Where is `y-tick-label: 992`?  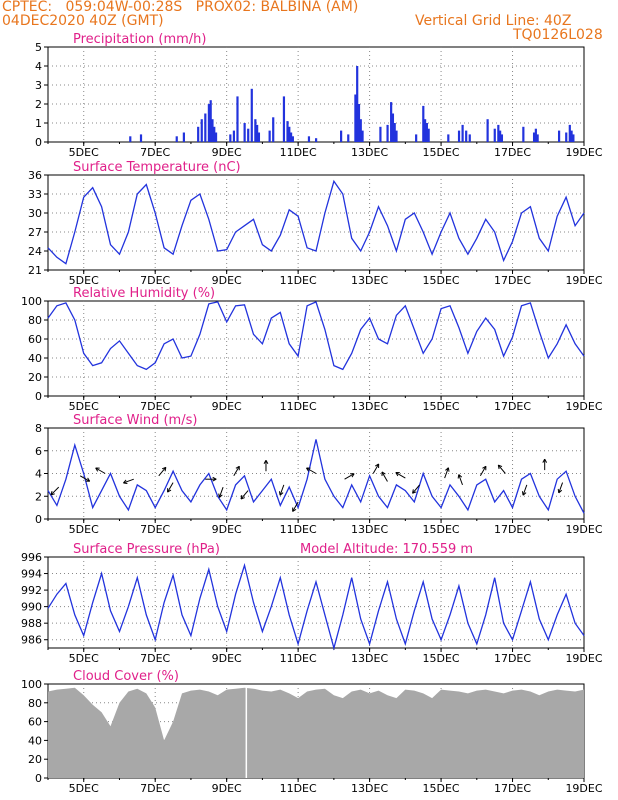
y-tick-label: 992 is located at coordinates (31, 590).